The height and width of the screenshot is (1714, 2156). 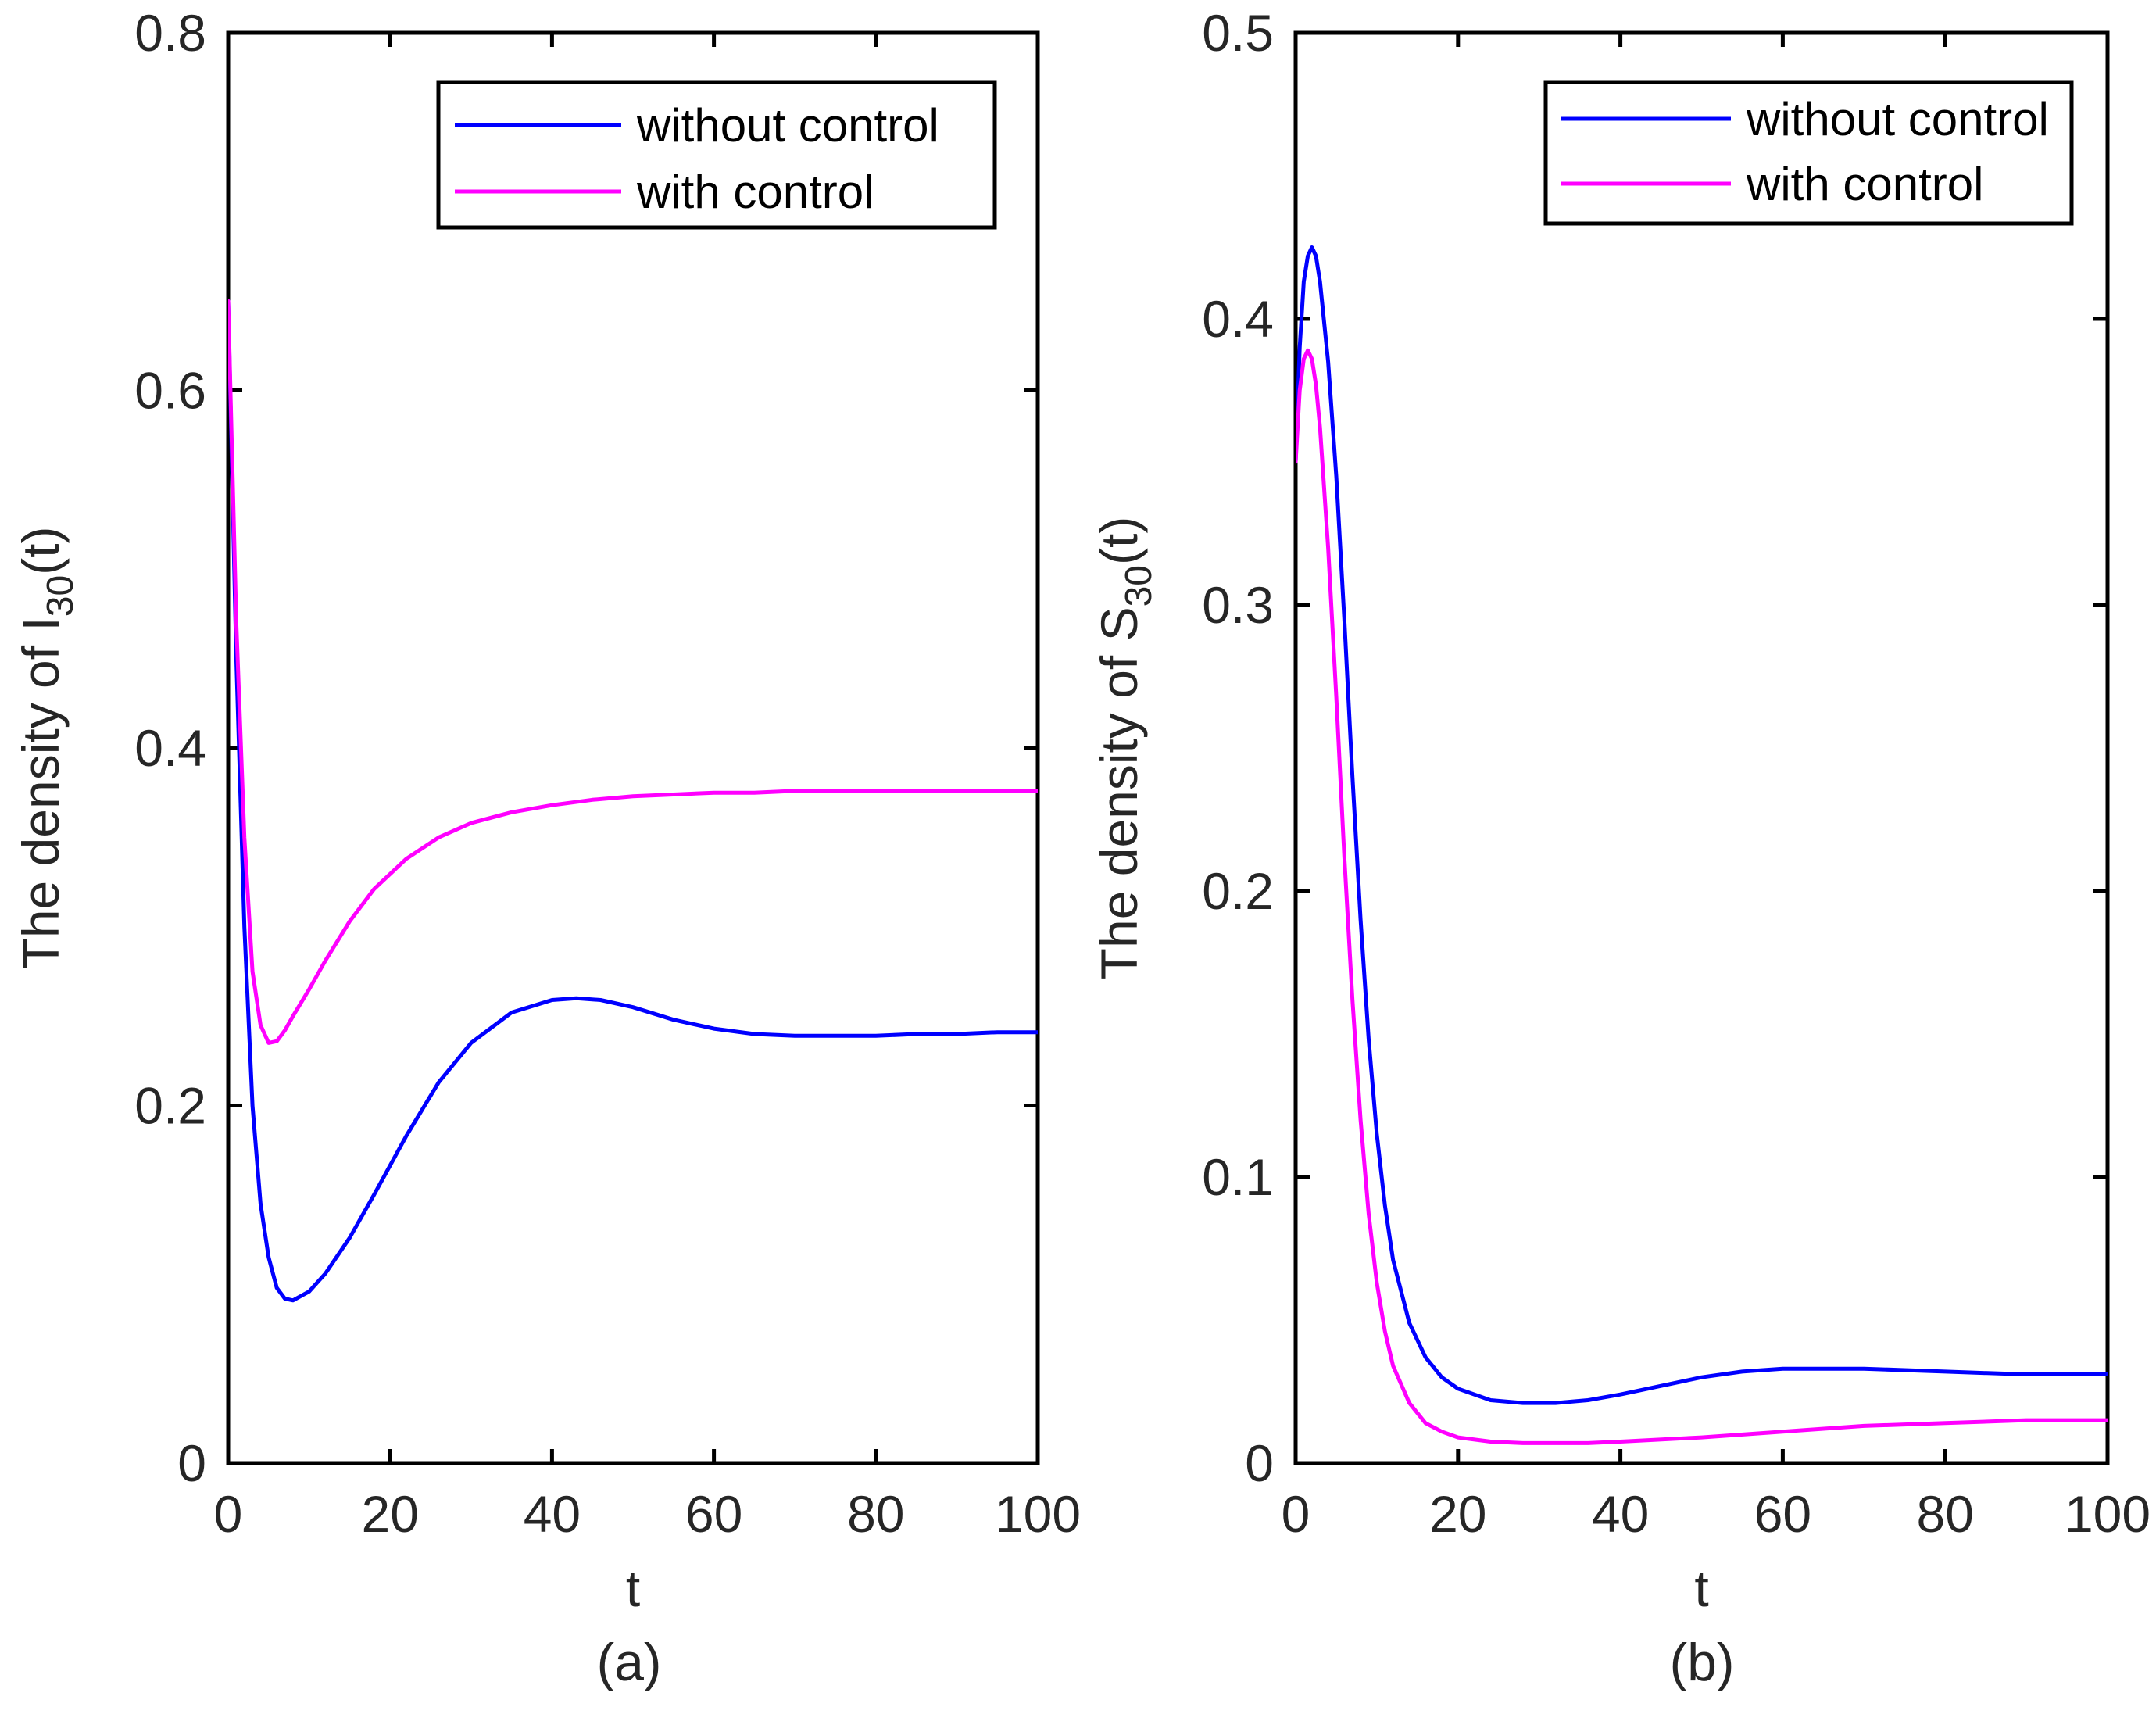 I want to click on y-tick-label: 0.1, so click(x=1238, y=1177).